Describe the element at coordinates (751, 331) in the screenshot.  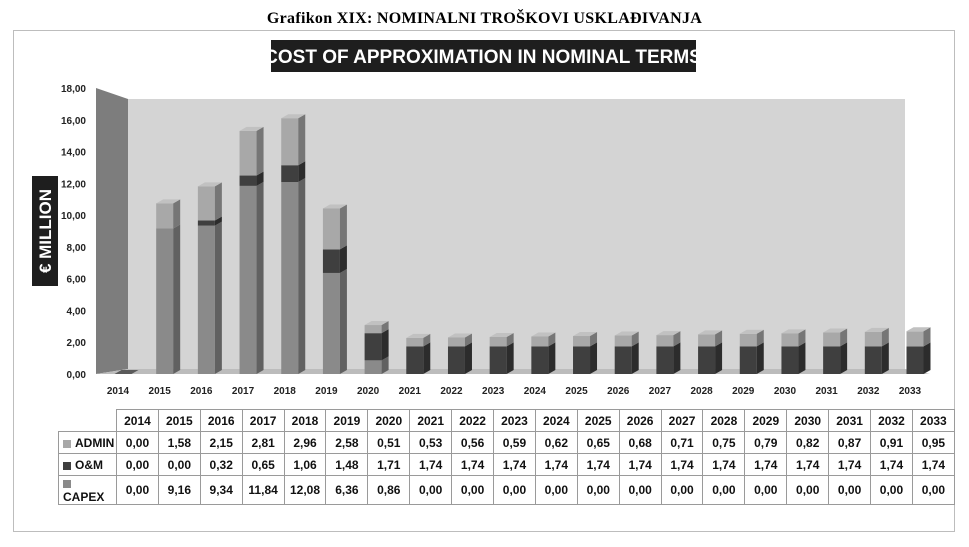
I see `bar-top-2029` at that location.